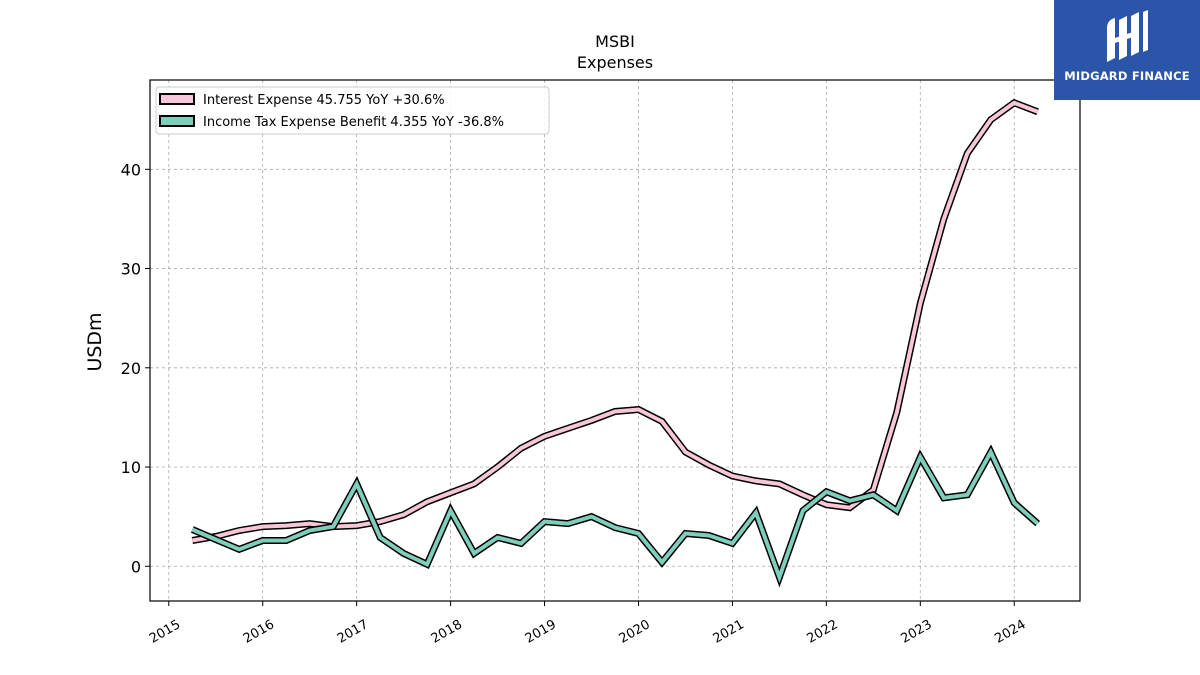  What do you see at coordinates (177, 99) in the screenshot?
I see `legend-swatch-interest-expense` at bounding box center [177, 99].